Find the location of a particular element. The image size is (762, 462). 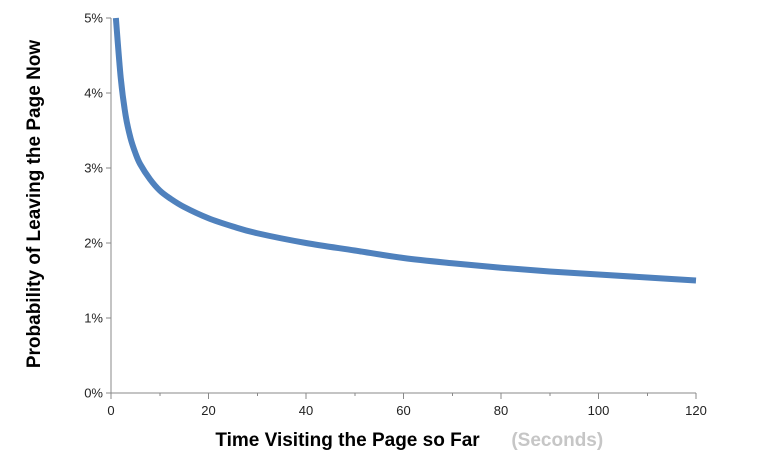

x-tick-label: 20 is located at coordinates (208, 410).